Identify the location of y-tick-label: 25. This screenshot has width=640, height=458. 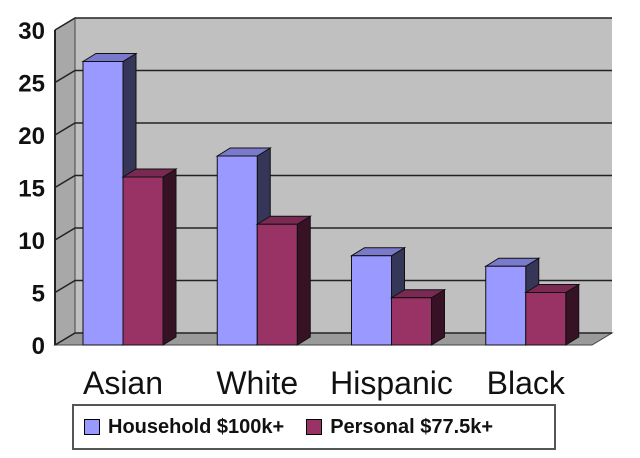
(31, 84).